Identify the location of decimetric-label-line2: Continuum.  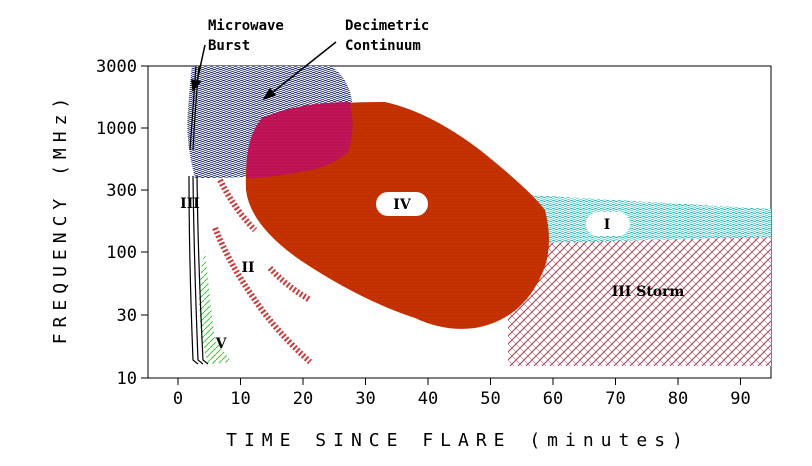
(383, 46).